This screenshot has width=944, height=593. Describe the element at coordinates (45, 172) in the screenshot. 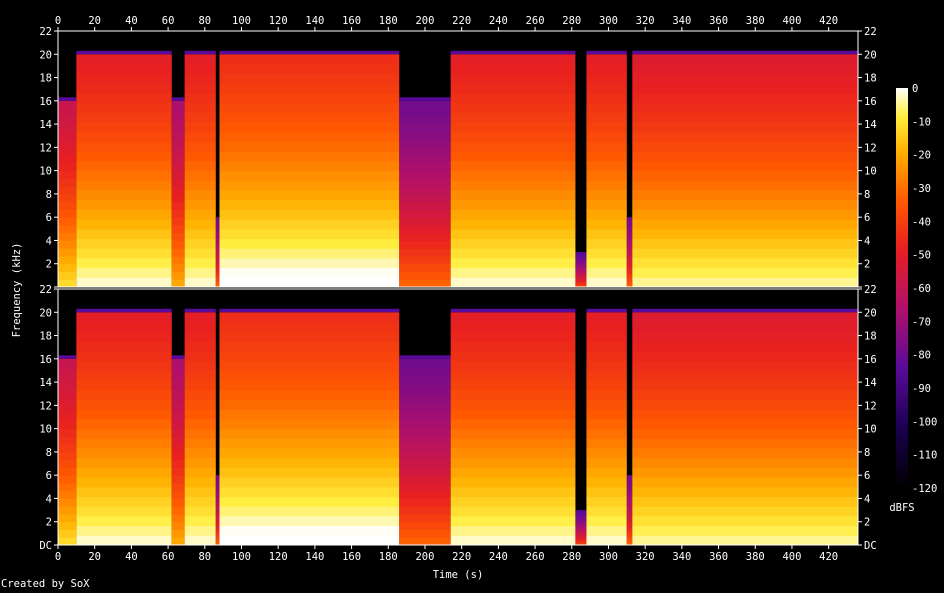

I see `y-tick-label-left: 10` at that location.